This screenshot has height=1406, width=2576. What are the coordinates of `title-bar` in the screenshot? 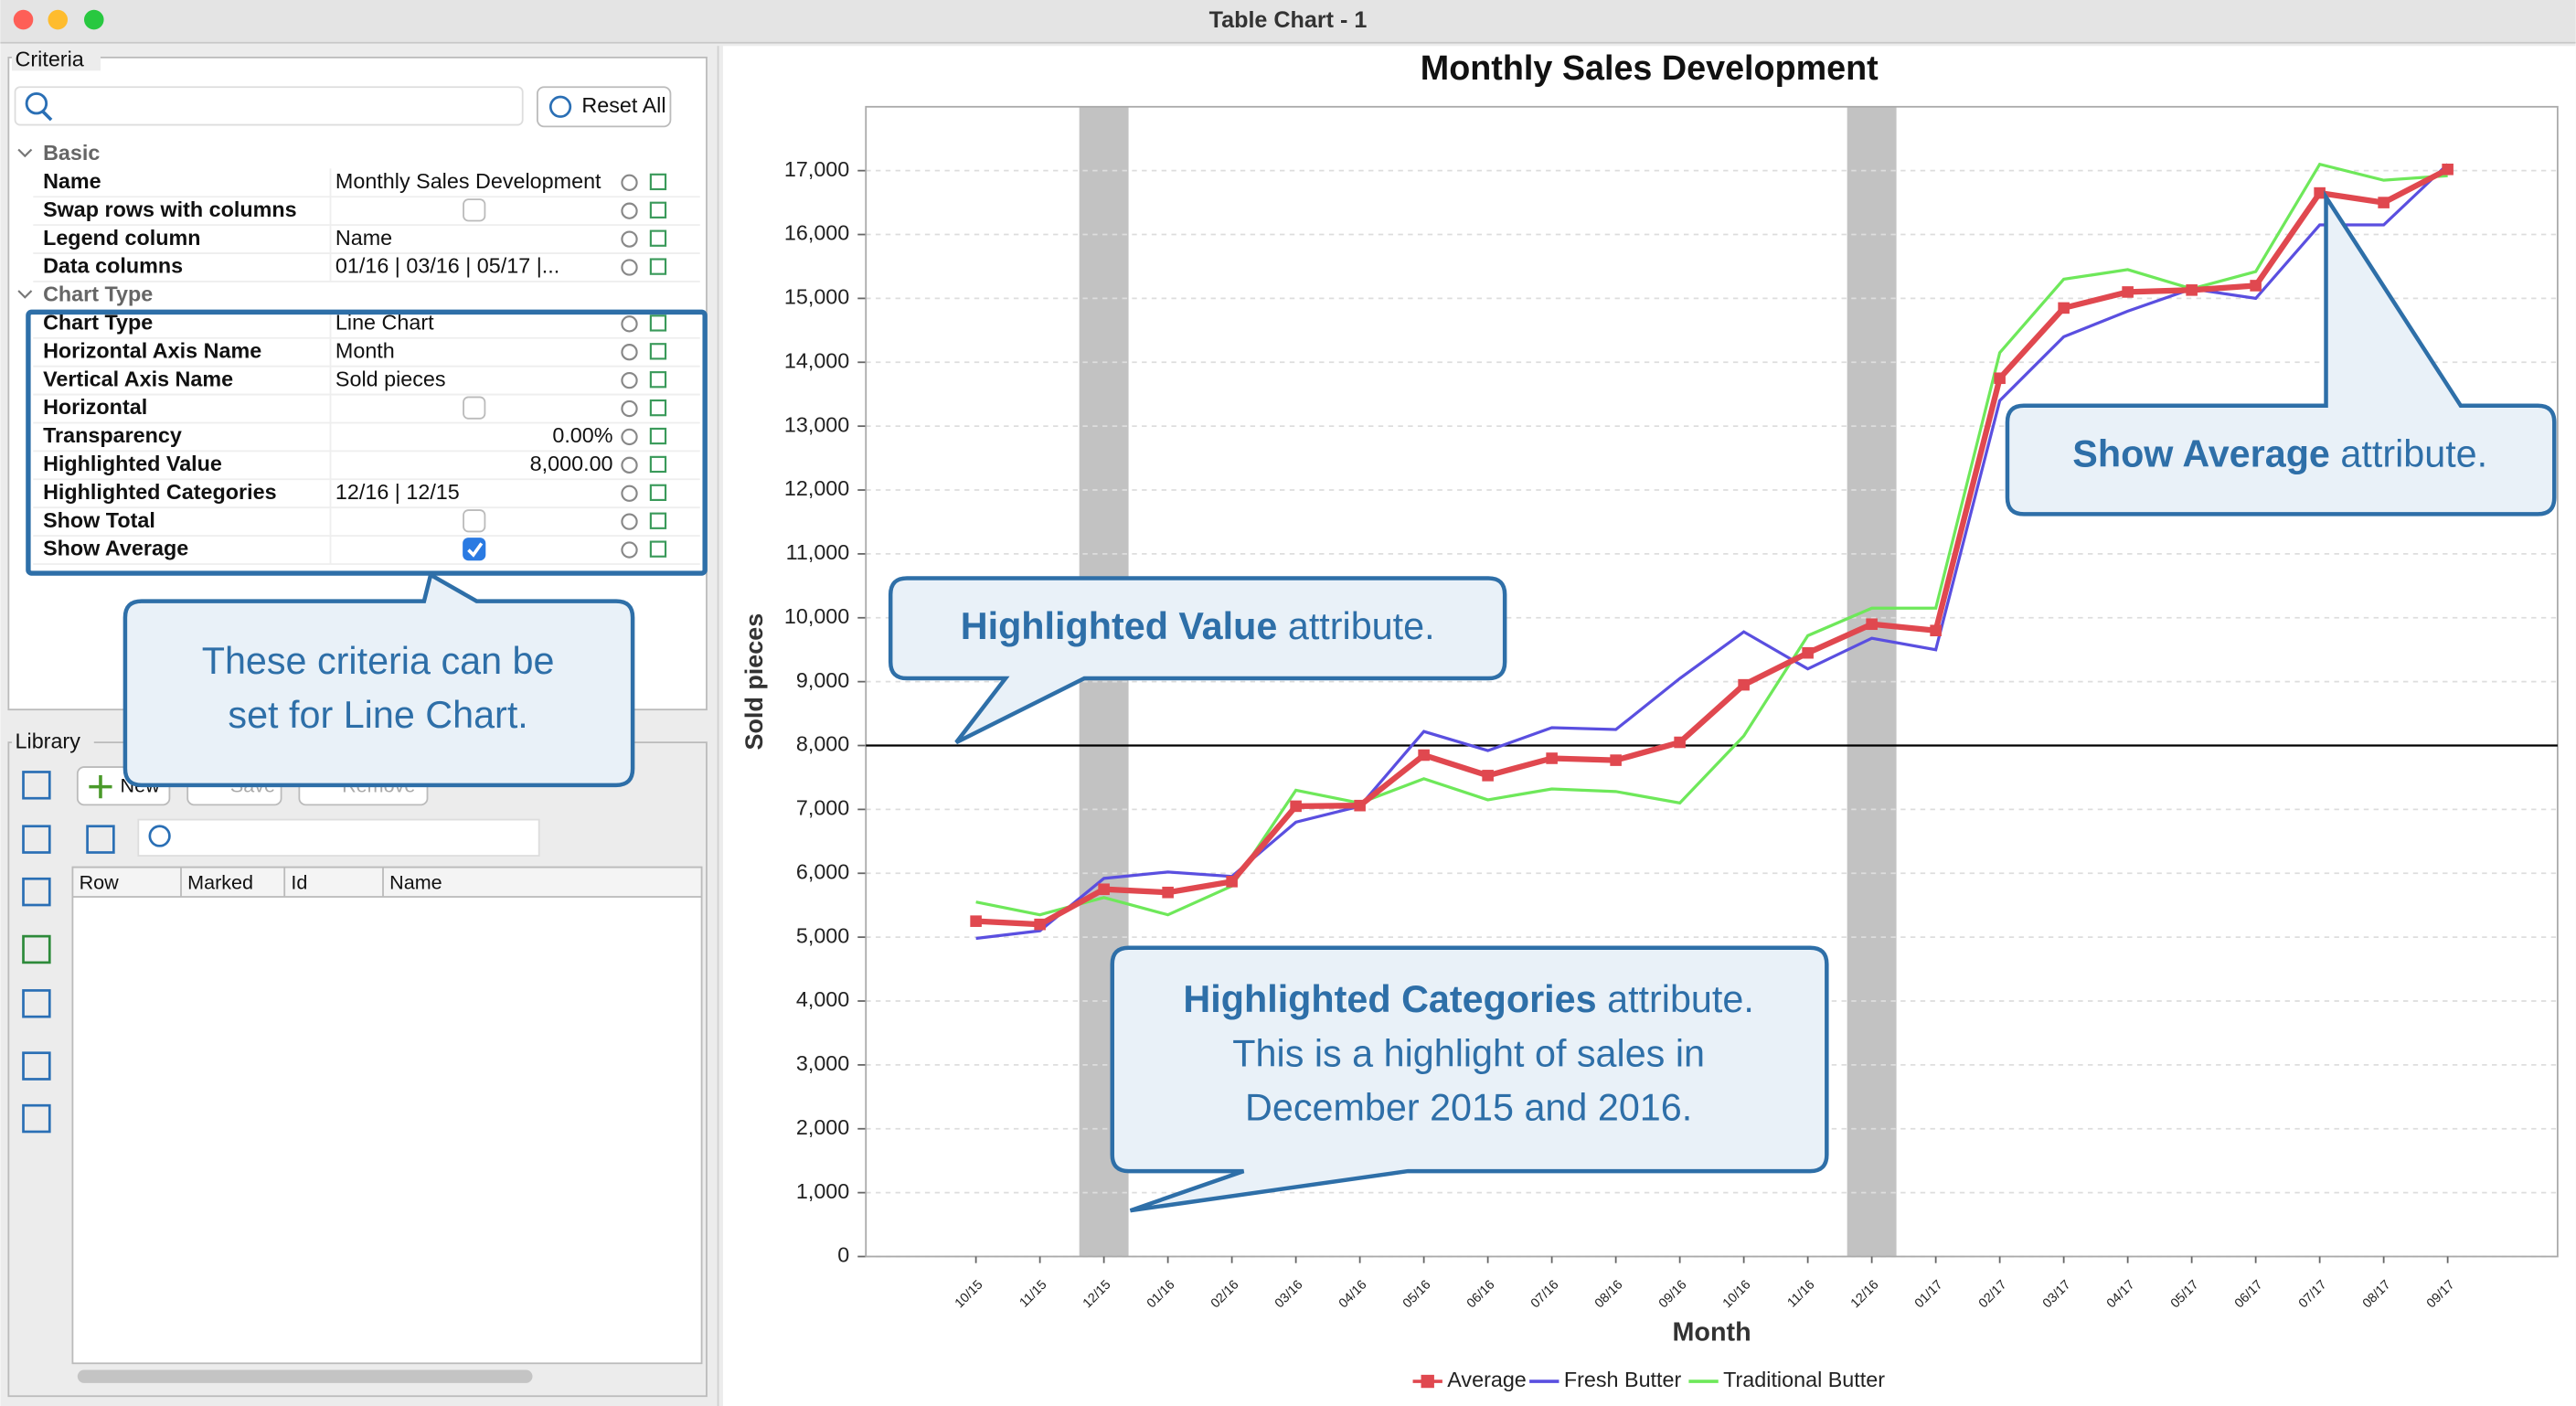 It's located at (1288, 21).